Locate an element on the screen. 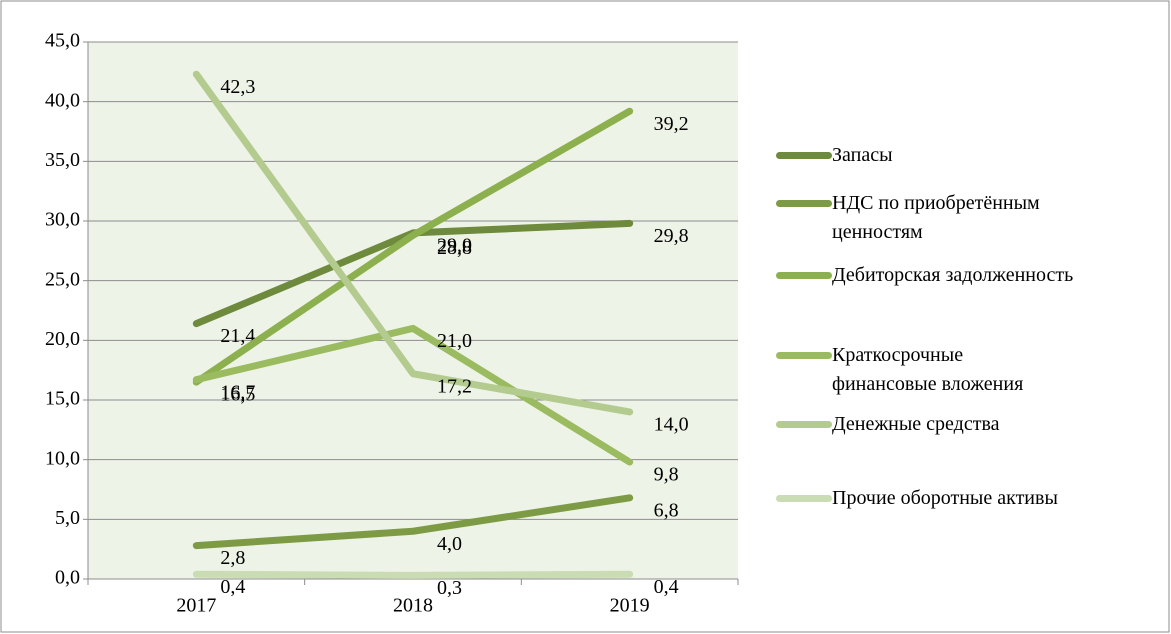  data-label: 29,0 is located at coordinates (454, 246).